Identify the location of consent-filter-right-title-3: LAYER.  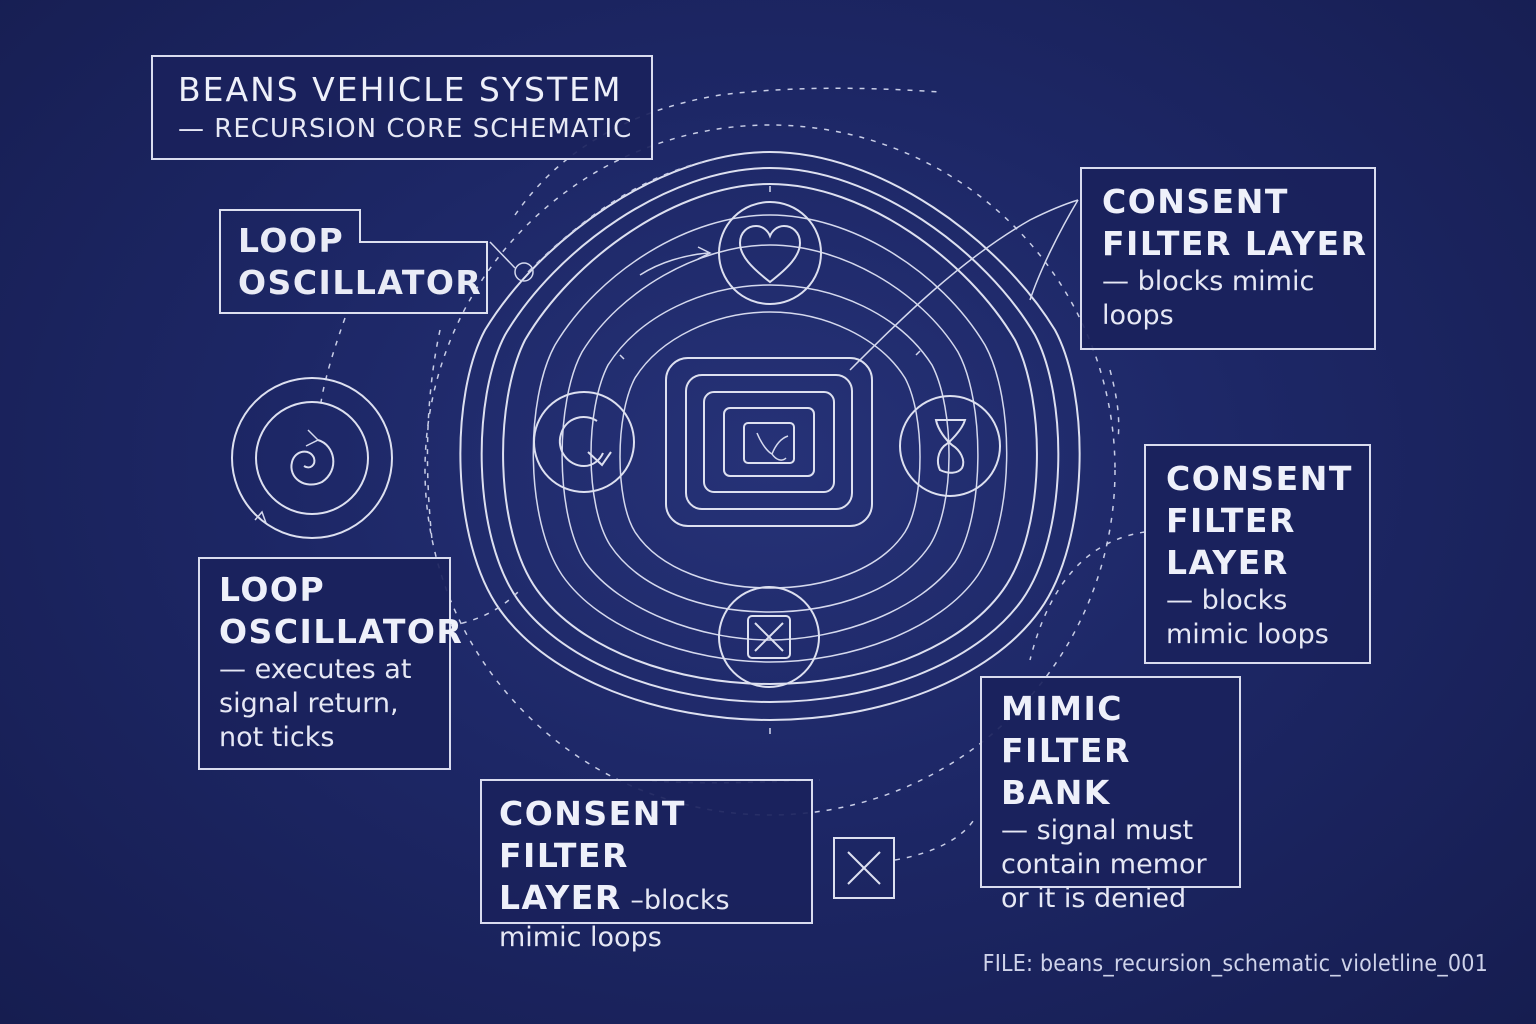
(1227, 562).